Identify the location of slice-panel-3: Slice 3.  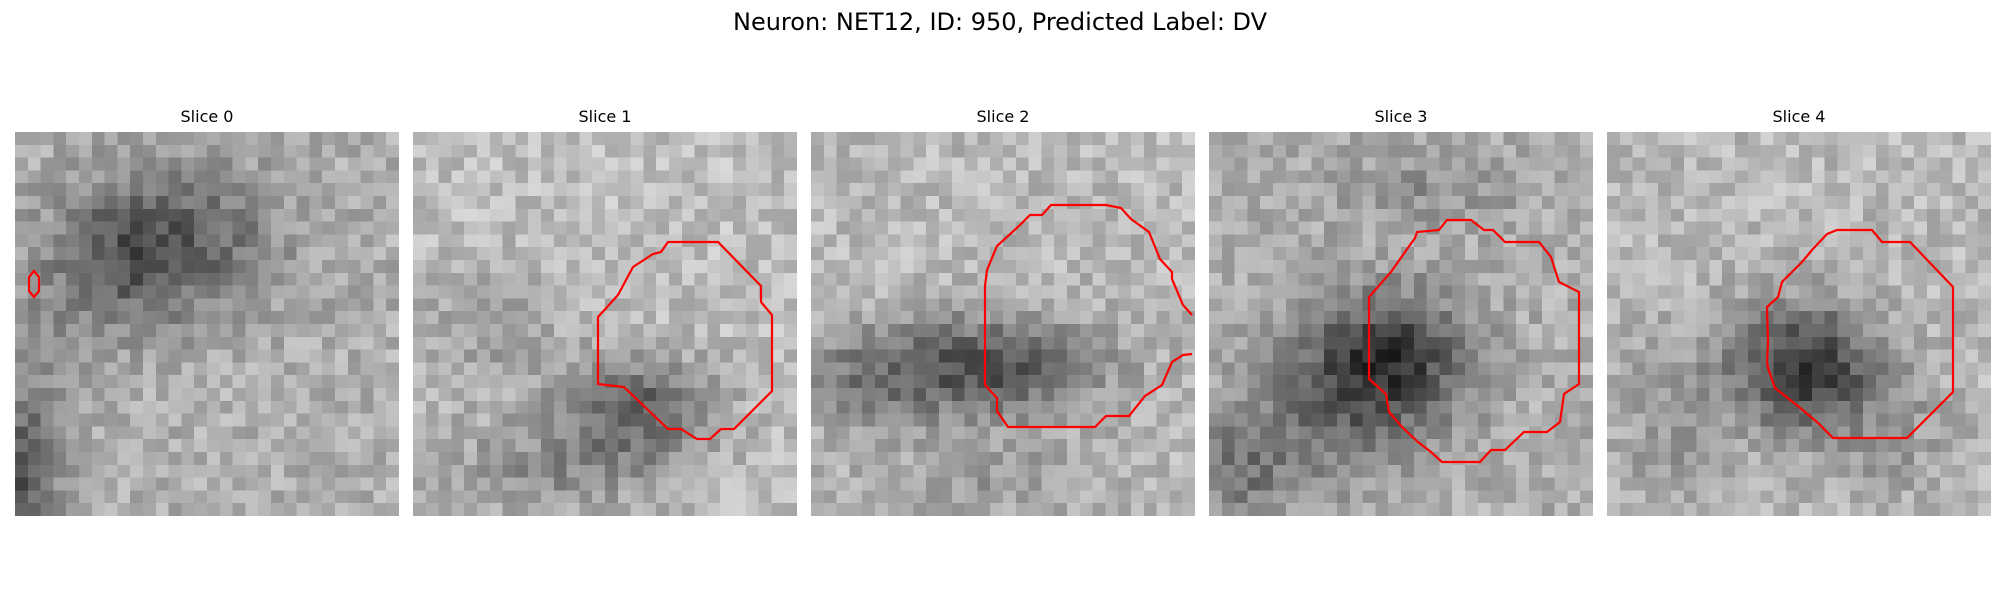
(1401, 311).